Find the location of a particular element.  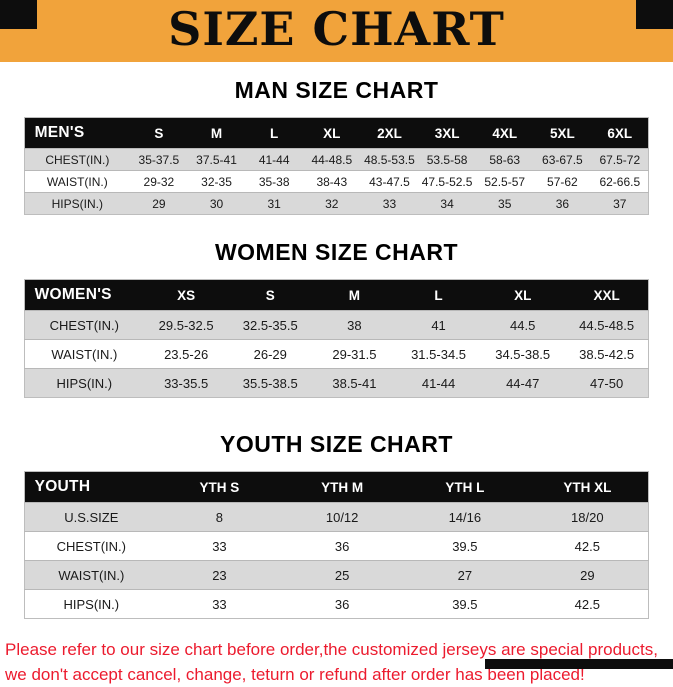

size-value: 38 is located at coordinates (354, 325).